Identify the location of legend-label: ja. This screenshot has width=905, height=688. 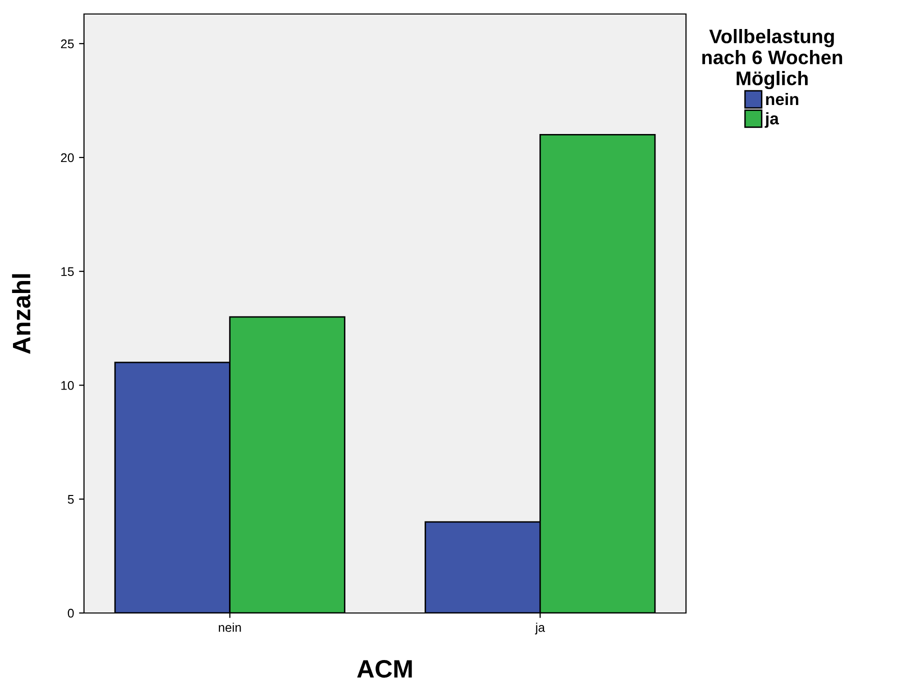
(772, 120).